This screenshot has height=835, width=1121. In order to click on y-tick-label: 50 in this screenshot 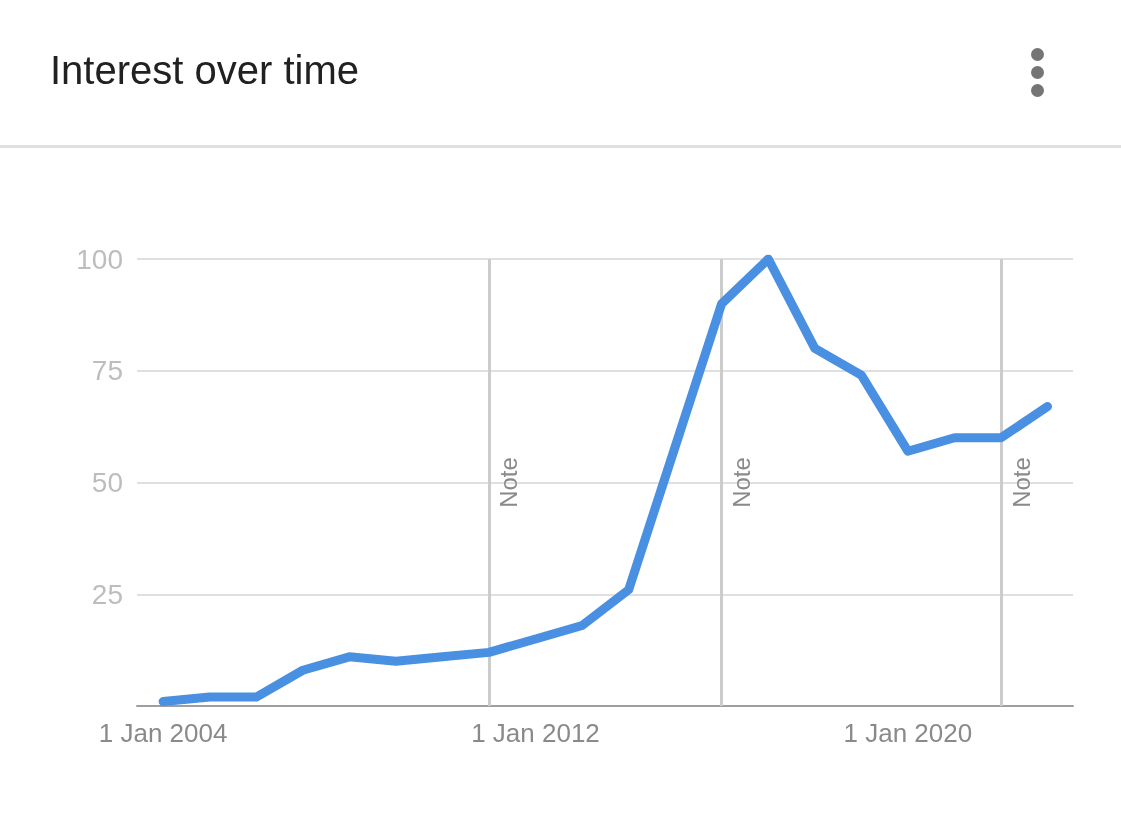, I will do `click(107, 482)`.